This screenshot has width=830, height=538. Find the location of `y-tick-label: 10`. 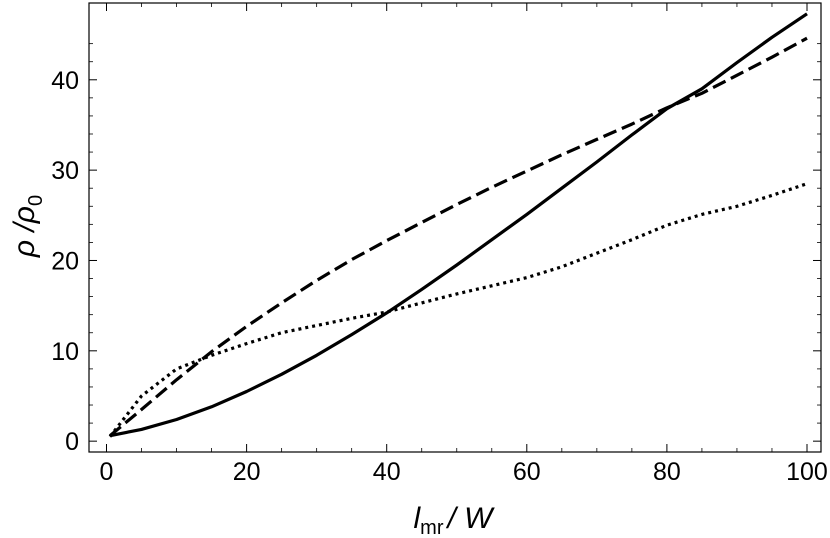

y-tick-label: 10 is located at coordinates (65, 352).